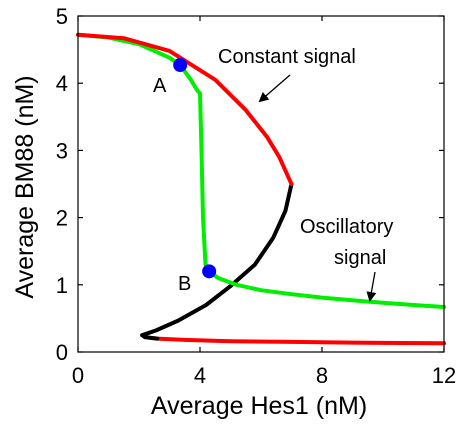  What do you see at coordinates (322, 375) in the screenshot?
I see `x-tick-label: 8` at bounding box center [322, 375].